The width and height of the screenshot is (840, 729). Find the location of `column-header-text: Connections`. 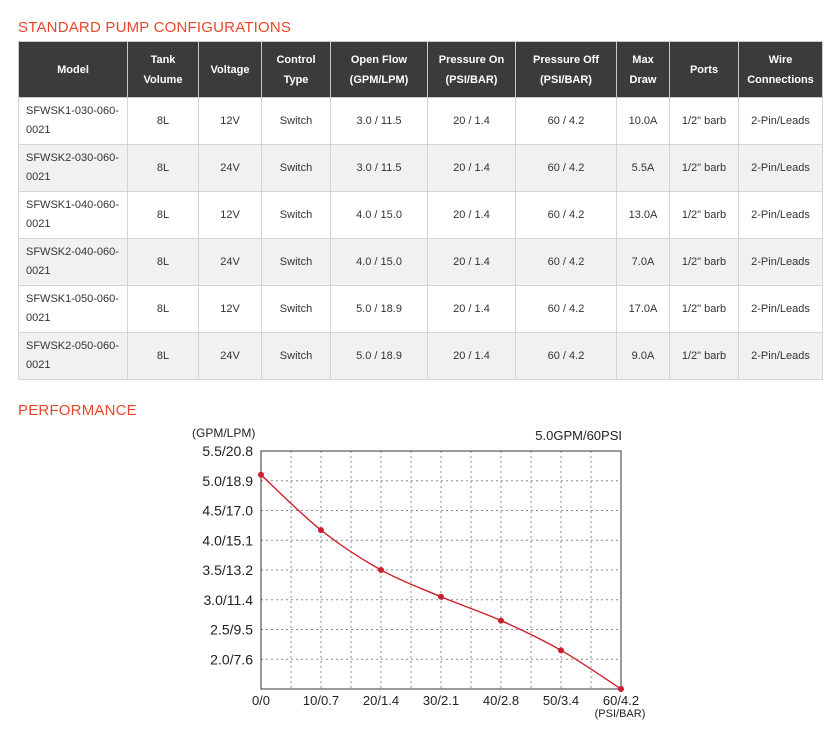

column-header-text: Connections is located at coordinates (780, 79).